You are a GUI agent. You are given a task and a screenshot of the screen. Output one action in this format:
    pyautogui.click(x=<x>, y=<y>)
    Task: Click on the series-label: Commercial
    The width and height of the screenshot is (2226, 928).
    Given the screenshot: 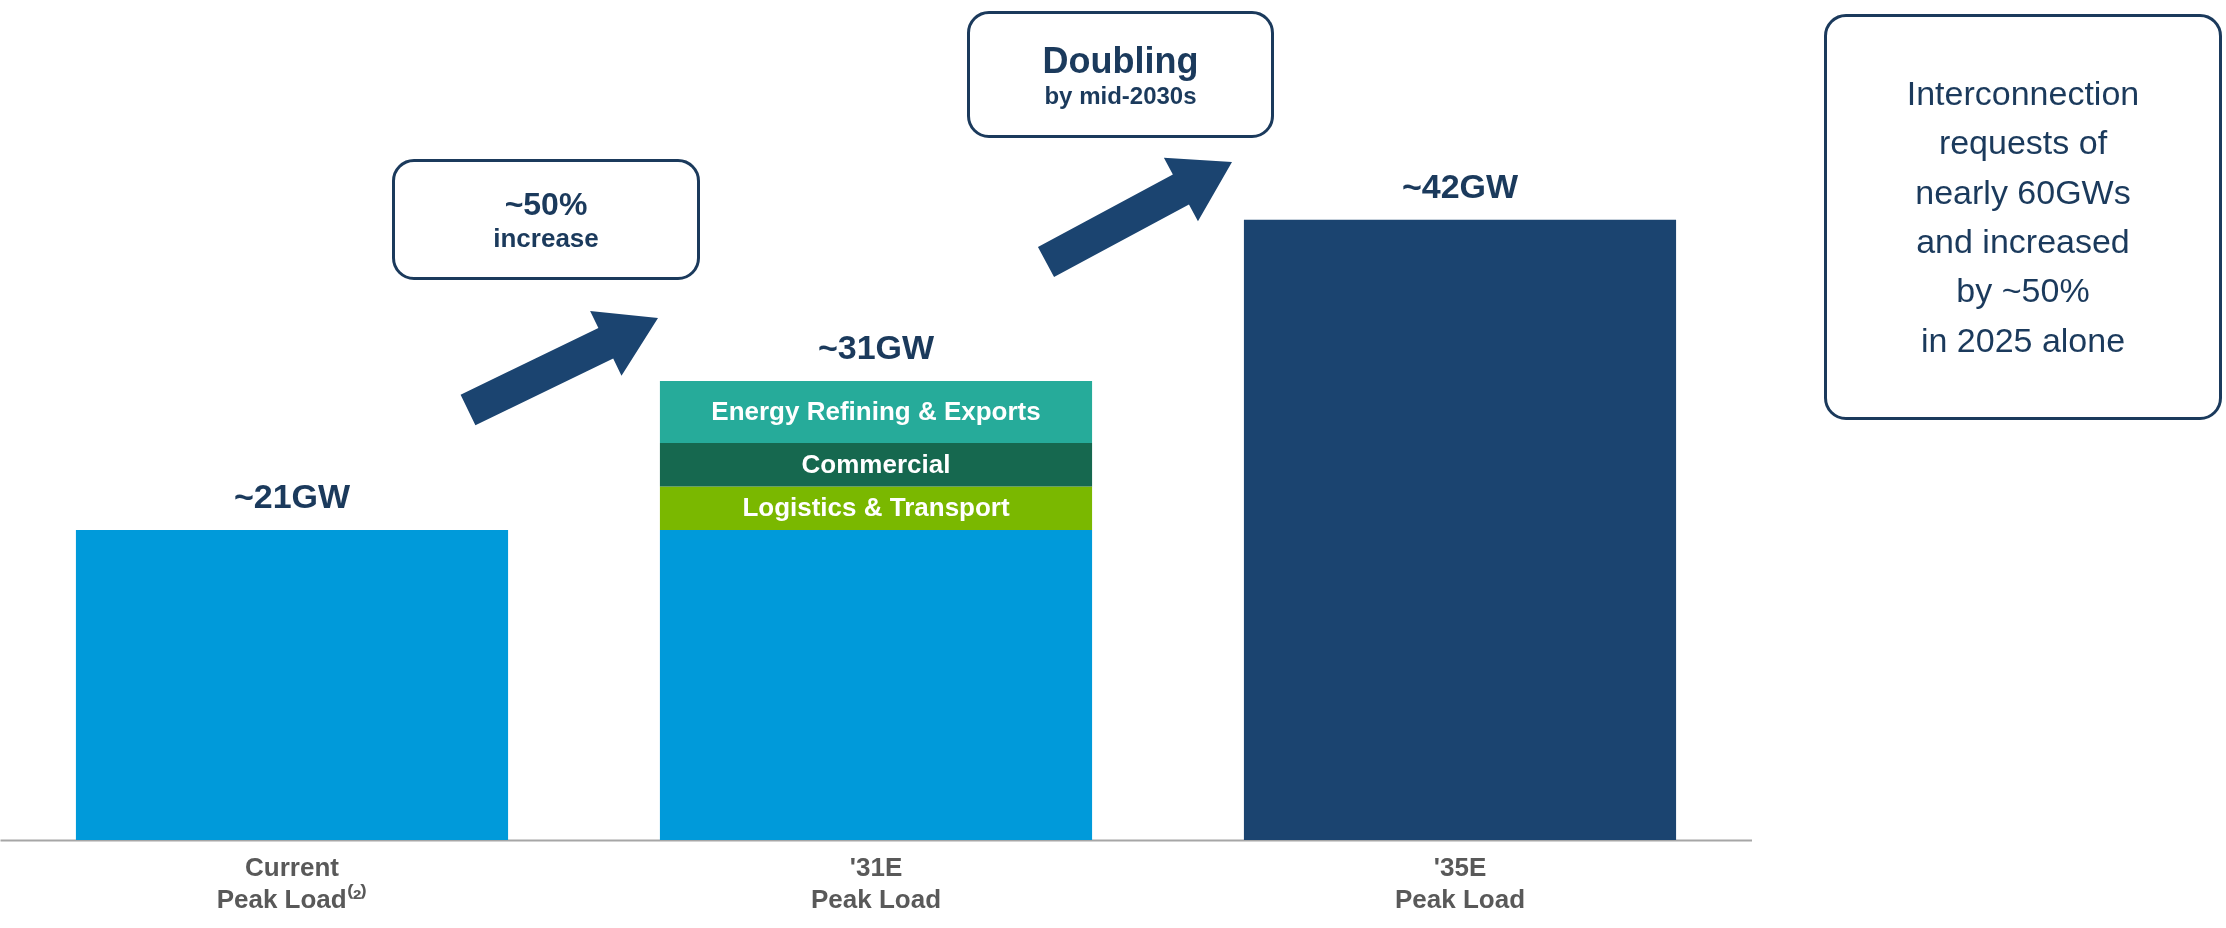 What is the action you would take?
    pyautogui.click(x=876, y=463)
    